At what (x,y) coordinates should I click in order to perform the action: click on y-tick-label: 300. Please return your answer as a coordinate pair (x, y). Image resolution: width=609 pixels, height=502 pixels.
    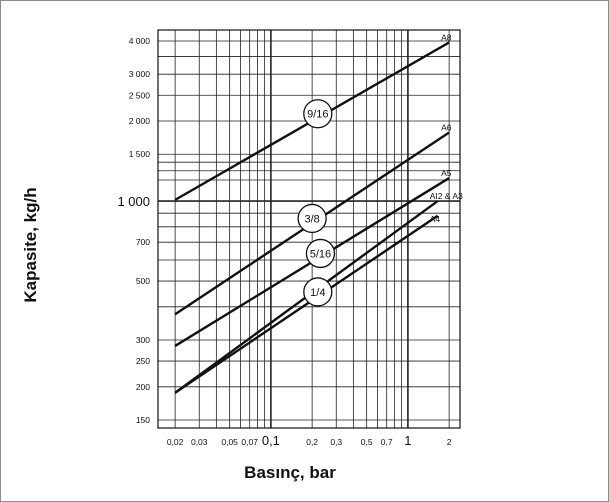
    Looking at the image, I should click on (143, 340).